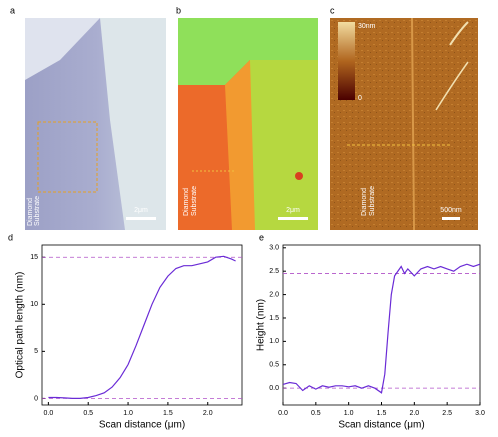 The width and height of the screenshot is (498, 437). Describe the element at coordinates (274, 318) in the screenshot. I see `y-tick-label: 1.5` at that location.